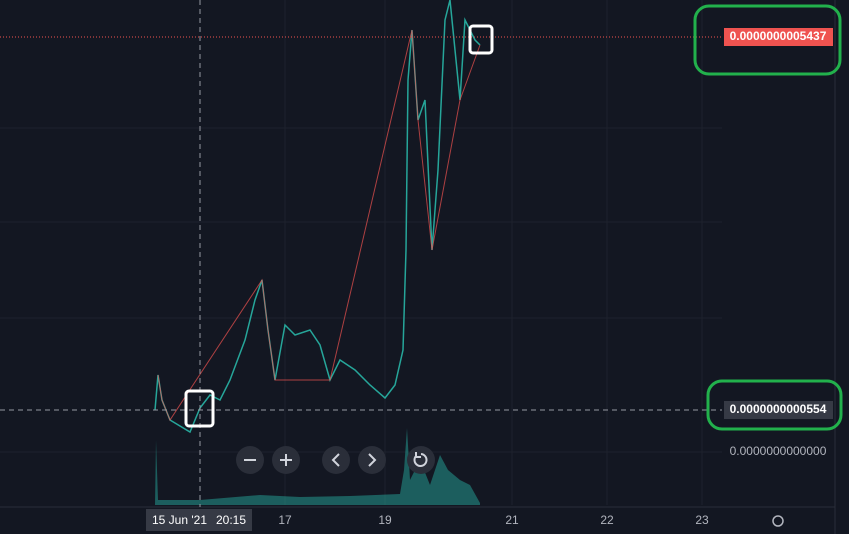  What do you see at coordinates (778, 451) in the screenshot?
I see `base-price-label: 0.0000000000000` at bounding box center [778, 451].